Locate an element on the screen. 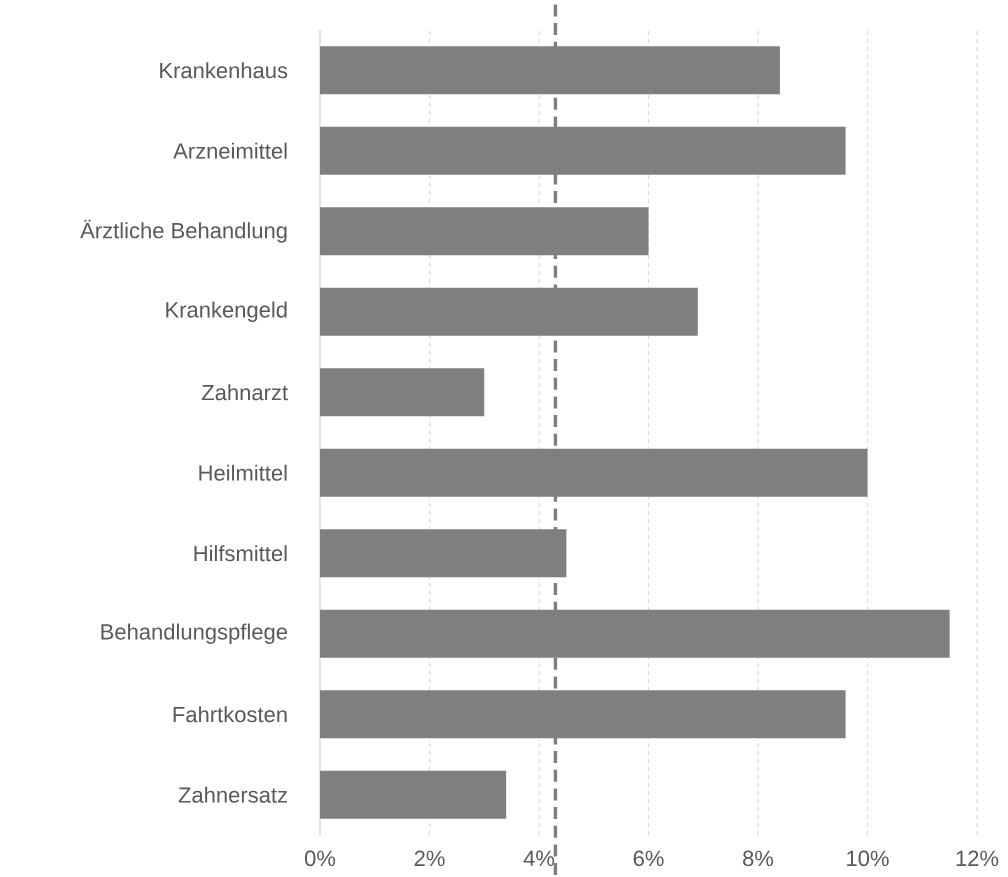 The width and height of the screenshot is (1008, 877). y-tick-label: Fahrtkosten is located at coordinates (230, 714).